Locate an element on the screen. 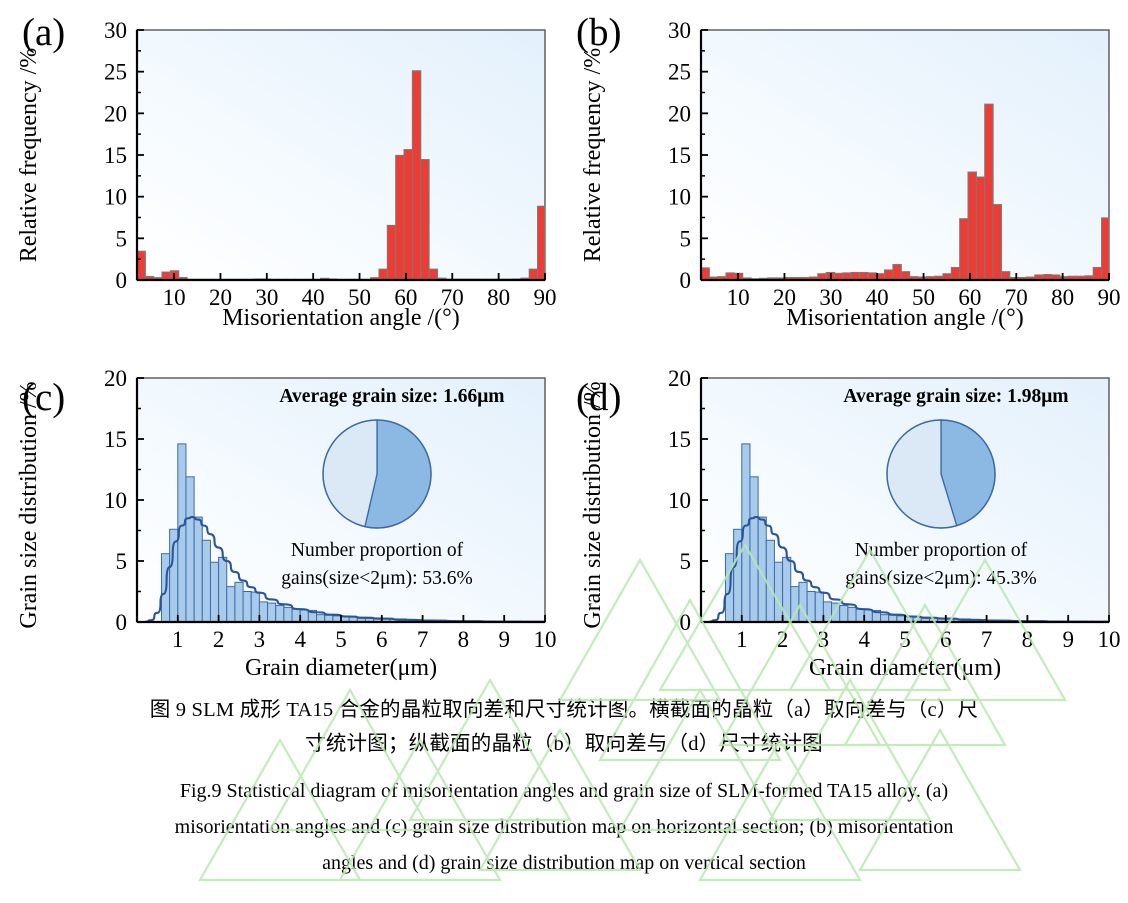  axis-c: 1 2 3 4 5 6 7 8 9 10 0 5 10 15 20 is located at coordinates (330, 511).